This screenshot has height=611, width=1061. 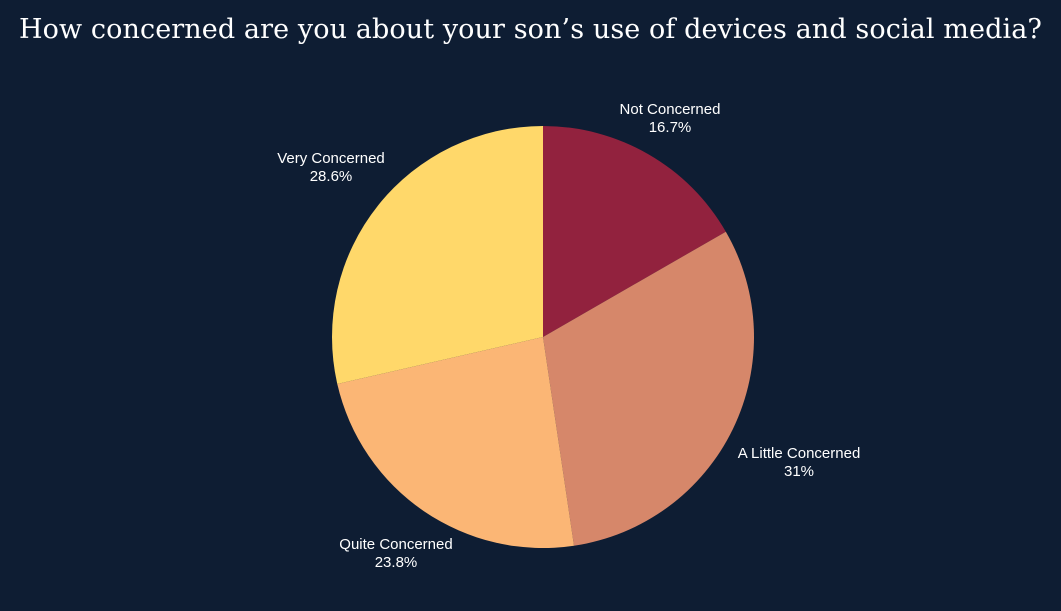 What do you see at coordinates (331, 158) in the screenshot?
I see `slice-label-very-concerned: Very Concerned` at bounding box center [331, 158].